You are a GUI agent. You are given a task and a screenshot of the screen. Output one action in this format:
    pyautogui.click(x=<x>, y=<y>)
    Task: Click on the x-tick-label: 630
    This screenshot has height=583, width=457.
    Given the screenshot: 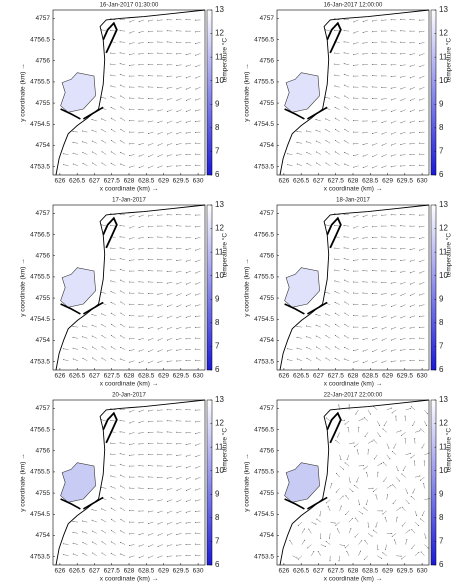 What is the action you would take?
    pyautogui.click(x=422, y=181)
    